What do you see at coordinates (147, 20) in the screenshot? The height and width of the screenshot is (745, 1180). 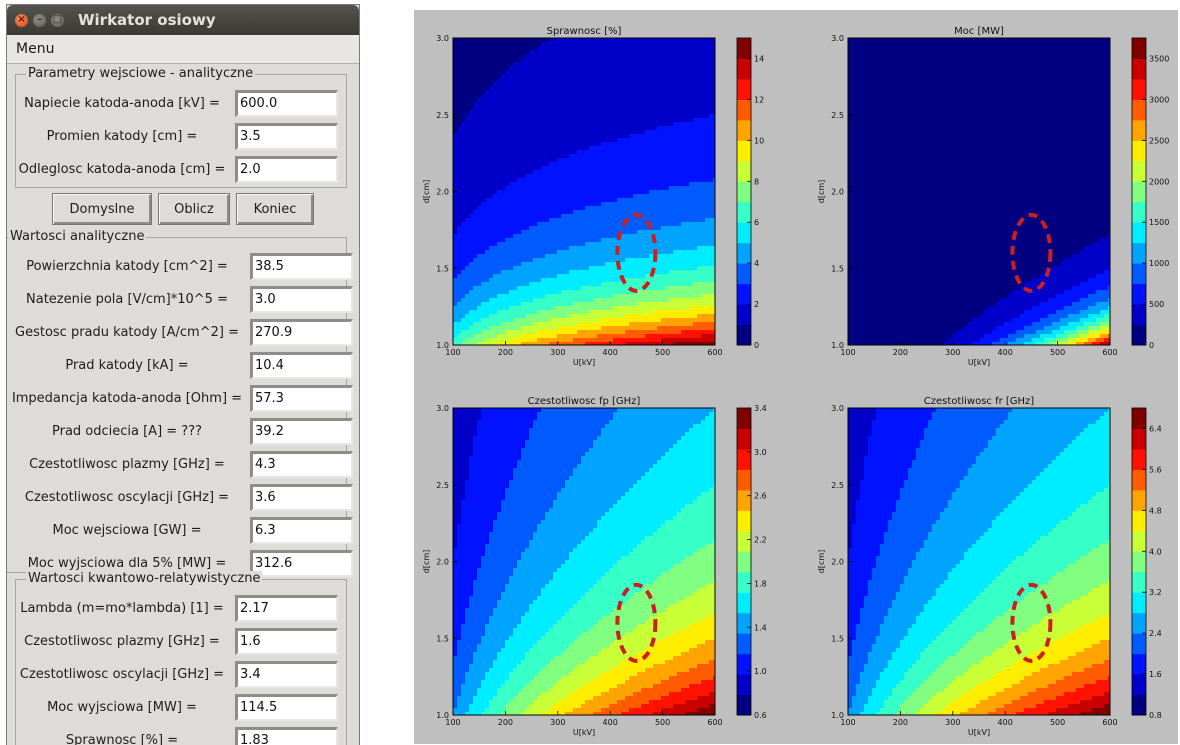 I see `window-title: Wirkator osiowy` at bounding box center [147, 20].